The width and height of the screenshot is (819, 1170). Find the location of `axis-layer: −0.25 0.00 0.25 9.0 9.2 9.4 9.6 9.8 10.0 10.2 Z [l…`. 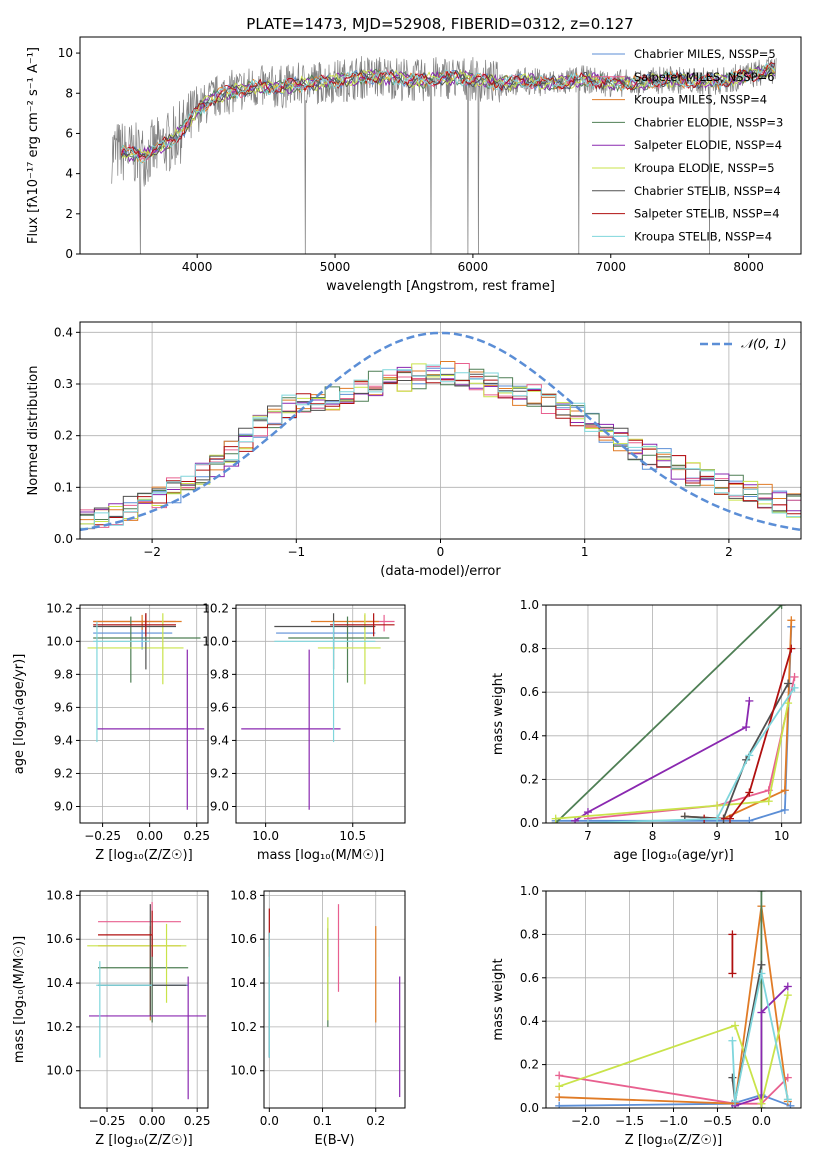

axis-layer: −0.25 0.00 0.25 9.0 9.2 9.4 9.6 9.8 10.0 10.2 Z [l… is located at coordinates (111, 732).